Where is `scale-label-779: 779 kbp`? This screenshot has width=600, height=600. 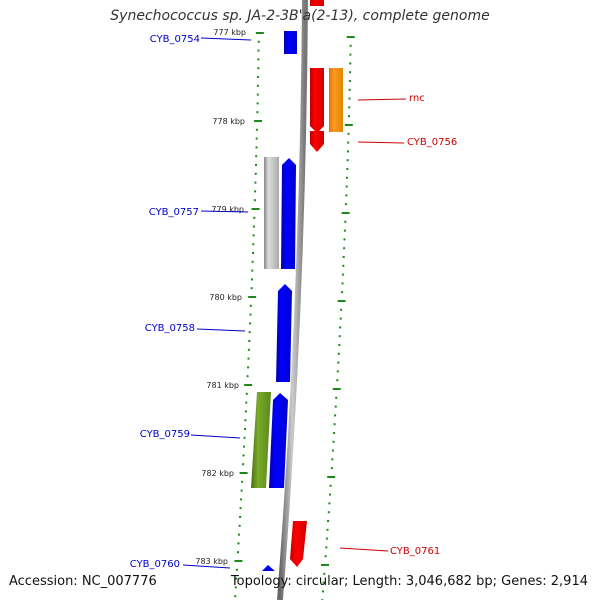
scale-label-779: 779 kbp is located at coordinates (227, 209).